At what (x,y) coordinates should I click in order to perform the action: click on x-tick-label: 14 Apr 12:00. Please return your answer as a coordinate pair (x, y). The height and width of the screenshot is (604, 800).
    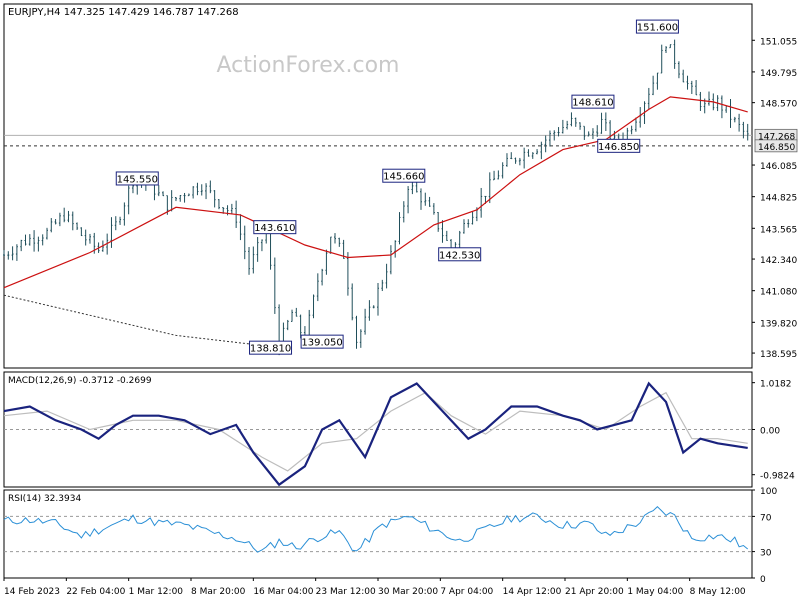
    Looking at the image, I should click on (532, 592).